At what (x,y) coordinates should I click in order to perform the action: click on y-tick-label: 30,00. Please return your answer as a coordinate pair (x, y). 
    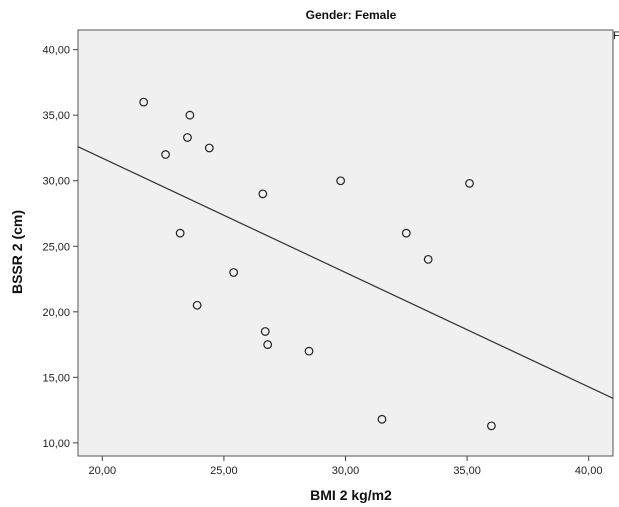
    Looking at the image, I should click on (56, 182).